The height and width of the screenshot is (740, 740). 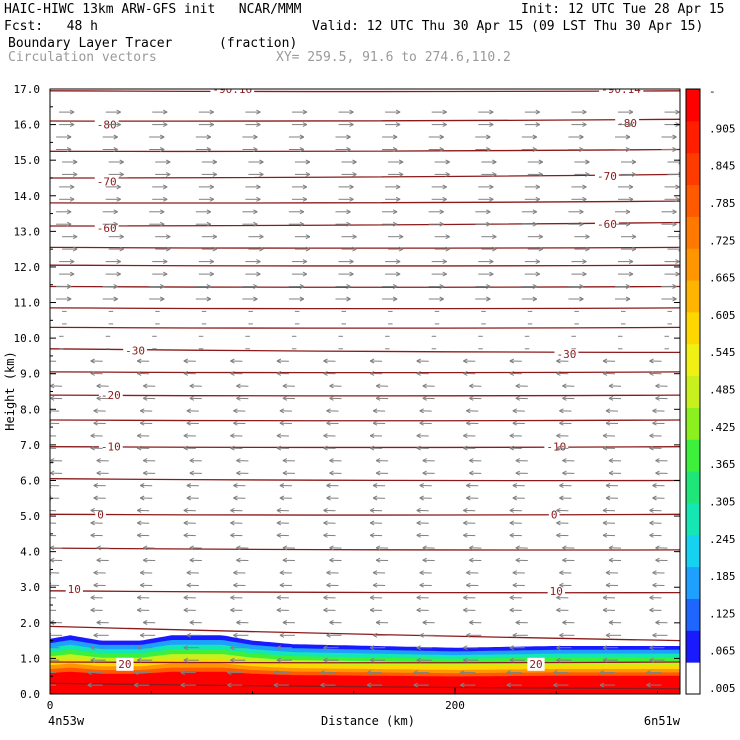 I want to click on contour-label: -20, so click(x=111, y=395).